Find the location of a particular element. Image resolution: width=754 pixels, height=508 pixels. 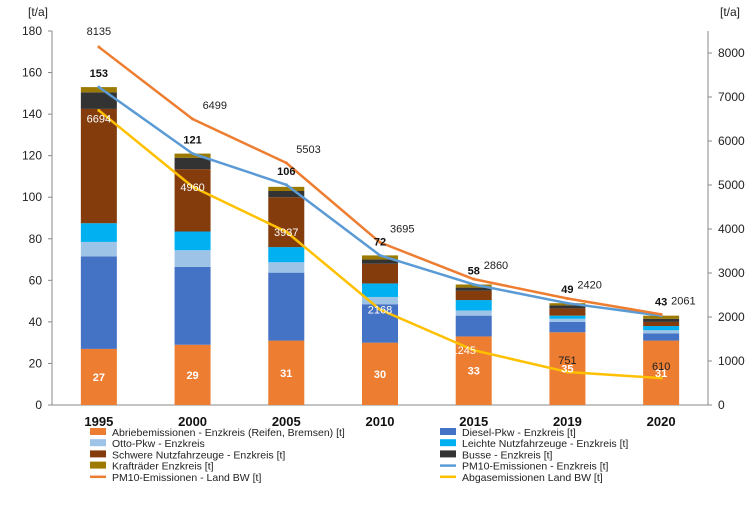

line-data-label: 58 is located at coordinates (474, 271).